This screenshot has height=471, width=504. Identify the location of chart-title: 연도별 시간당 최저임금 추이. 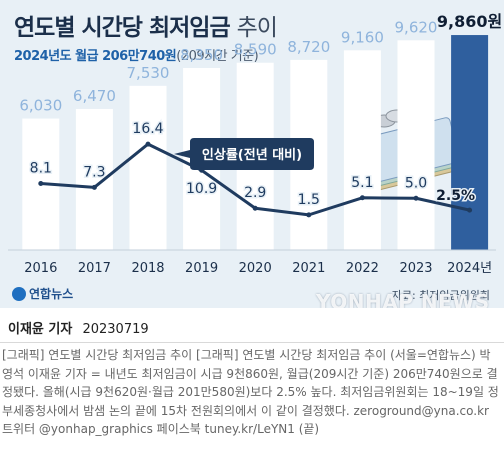
(146, 25).